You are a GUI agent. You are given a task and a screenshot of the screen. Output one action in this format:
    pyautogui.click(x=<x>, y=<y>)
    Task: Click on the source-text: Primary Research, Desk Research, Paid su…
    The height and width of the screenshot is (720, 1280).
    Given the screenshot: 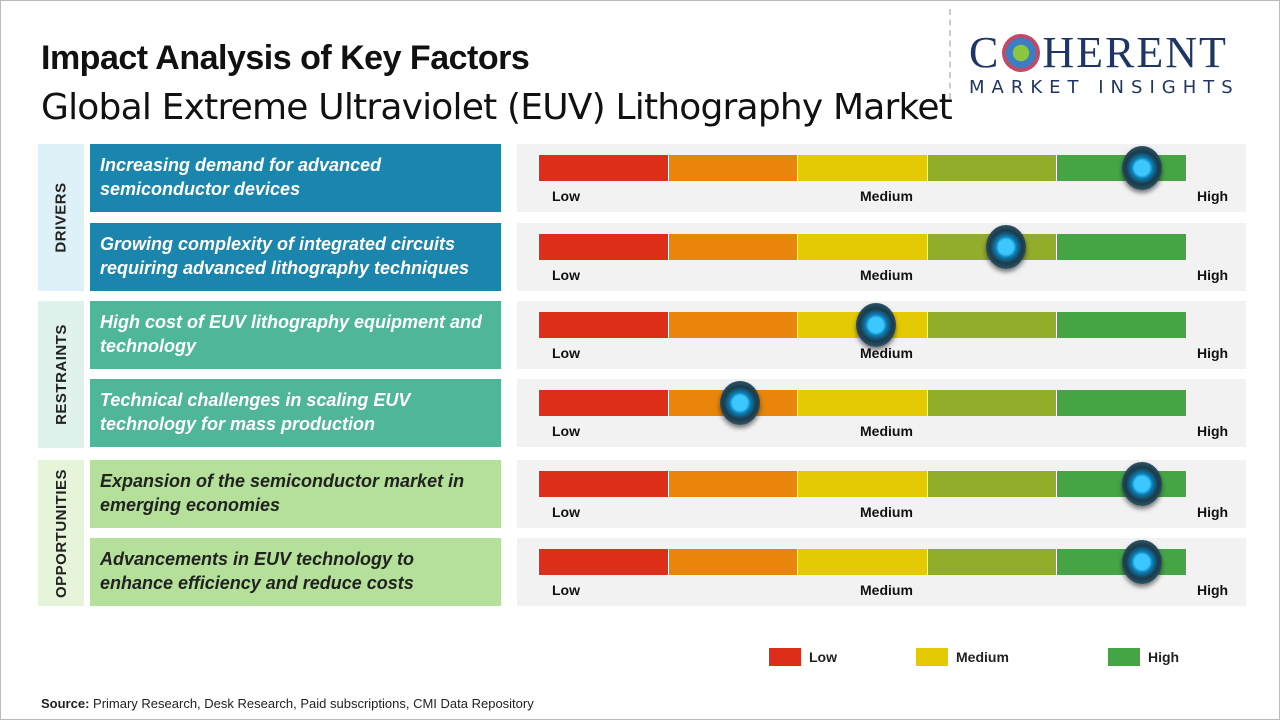 What is the action you would take?
    pyautogui.click(x=311, y=703)
    